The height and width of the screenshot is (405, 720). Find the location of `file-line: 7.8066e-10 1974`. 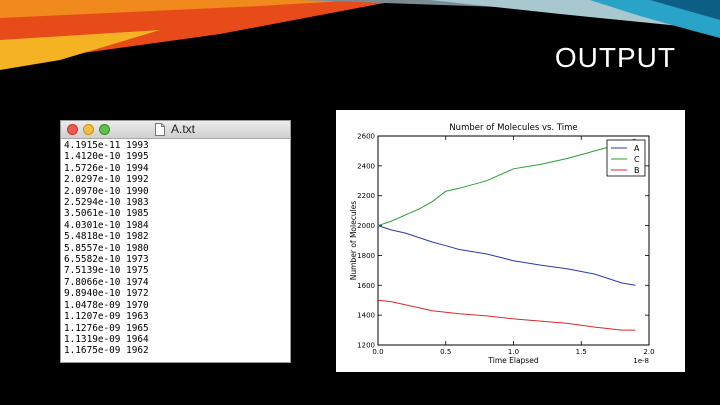

file-line: 7.8066e-10 1974 is located at coordinates (106, 282).